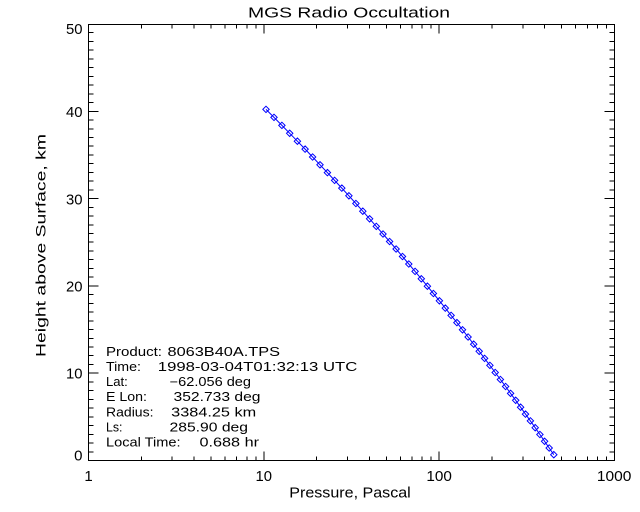 Image resolution: width=640 pixels, height=512 pixels. What do you see at coordinates (257, 367) in the screenshot?
I see `svg-text: 1998-03-04T01:32:13 UTC` at bounding box center [257, 367].